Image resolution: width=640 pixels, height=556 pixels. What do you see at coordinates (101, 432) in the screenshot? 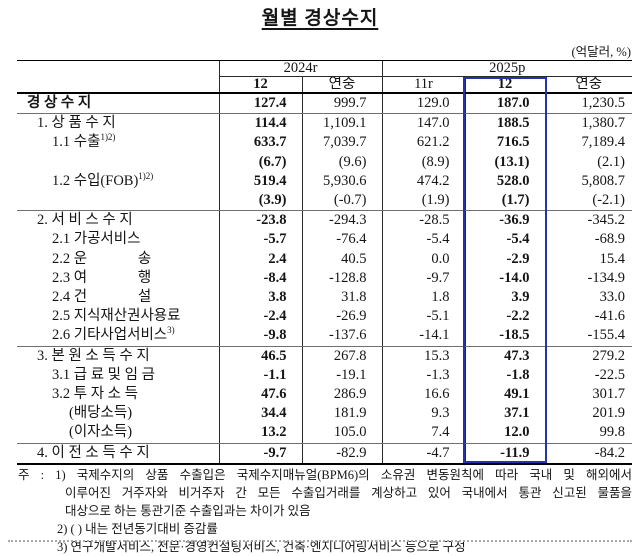
I see `row-label-text: (이자소득)` at bounding box center [101, 432].